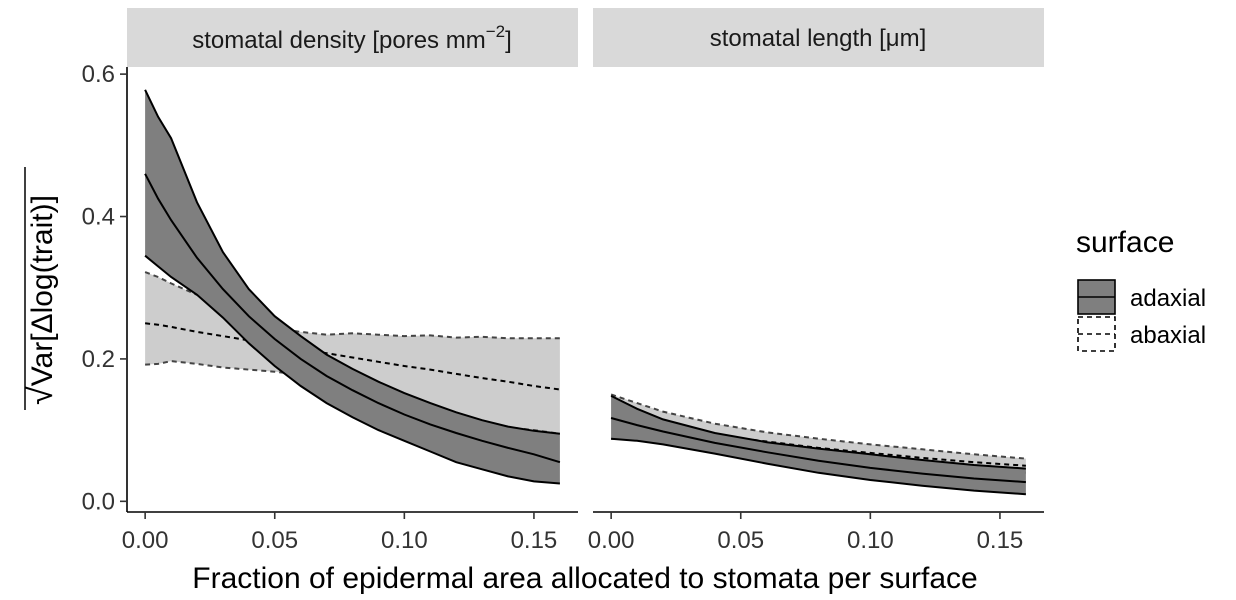 This screenshot has height=600, width=1236. I want to click on panel-length, so click(818, 444).